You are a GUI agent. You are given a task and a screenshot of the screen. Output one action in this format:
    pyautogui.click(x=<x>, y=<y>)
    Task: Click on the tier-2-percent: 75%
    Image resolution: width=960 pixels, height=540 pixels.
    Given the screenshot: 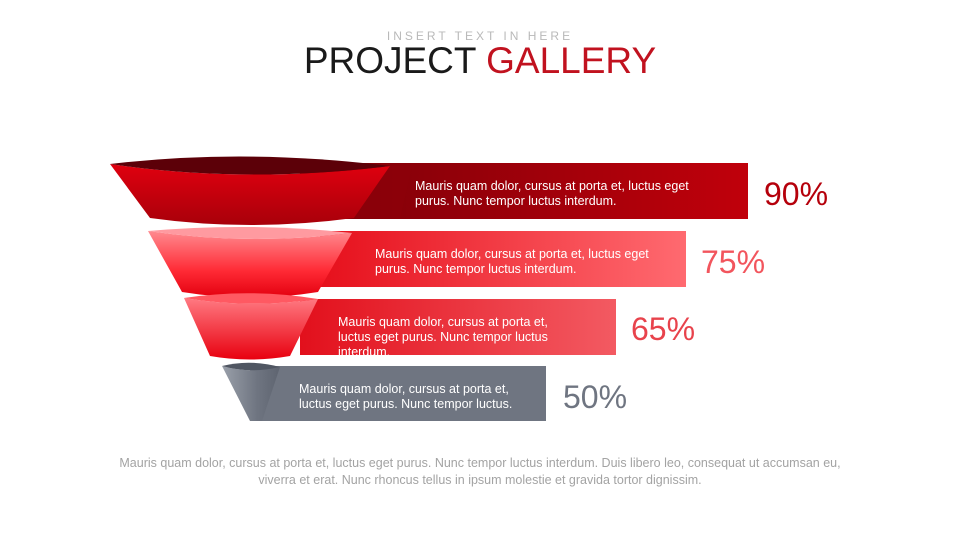 What is the action you would take?
    pyautogui.click(x=733, y=262)
    